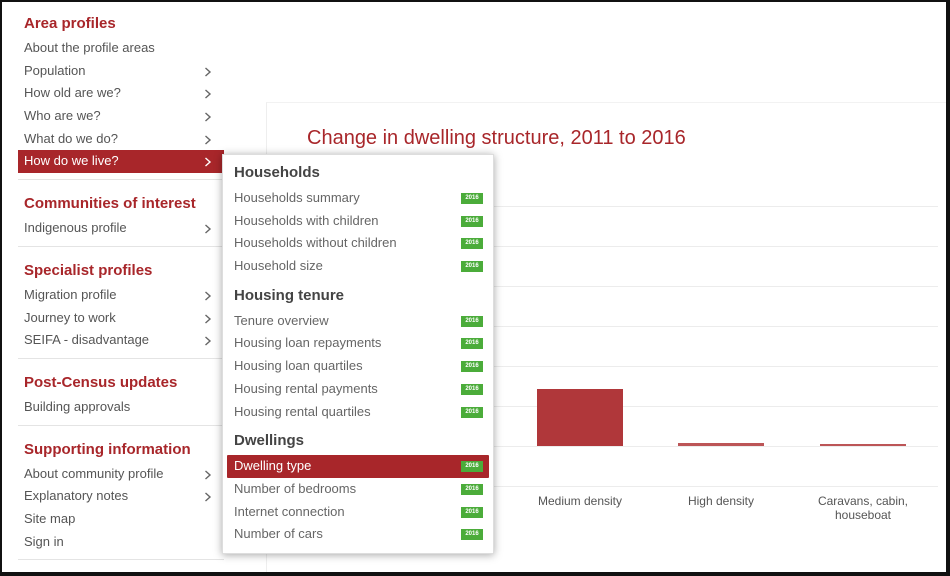  Describe the element at coordinates (71, 138) in the screenshot. I see `sidebar-item-label: What do we do?` at that location.